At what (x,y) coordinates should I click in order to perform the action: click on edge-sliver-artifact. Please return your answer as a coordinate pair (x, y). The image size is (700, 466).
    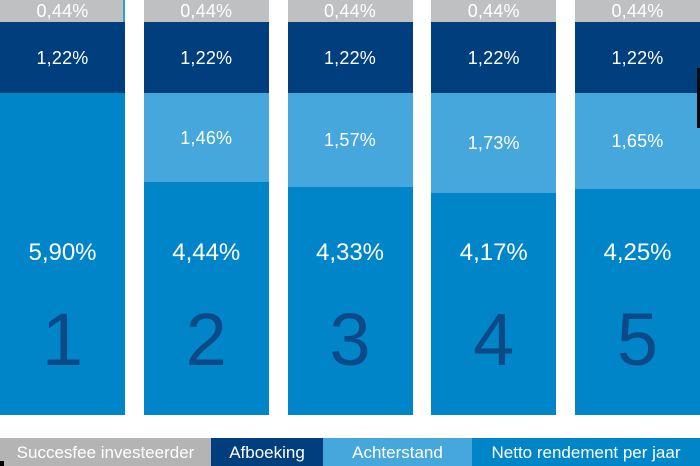
    Looking at the image, I should click on (124, 11).